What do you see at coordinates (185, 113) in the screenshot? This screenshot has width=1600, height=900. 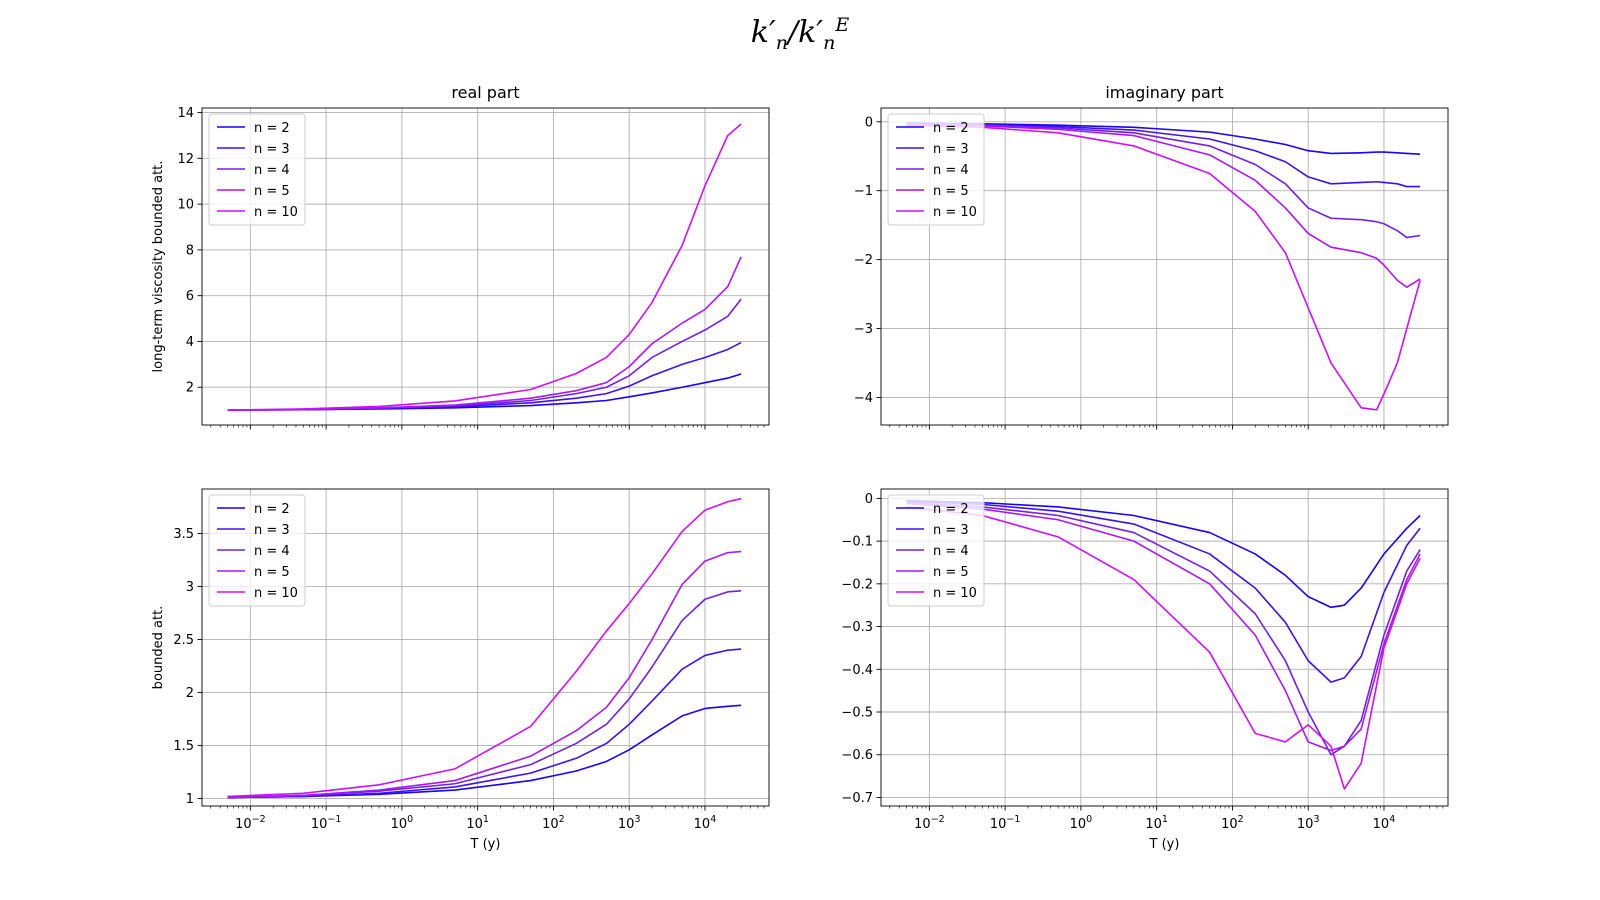 I see `y-tick-label: 14` at bounding box center [185, 113].